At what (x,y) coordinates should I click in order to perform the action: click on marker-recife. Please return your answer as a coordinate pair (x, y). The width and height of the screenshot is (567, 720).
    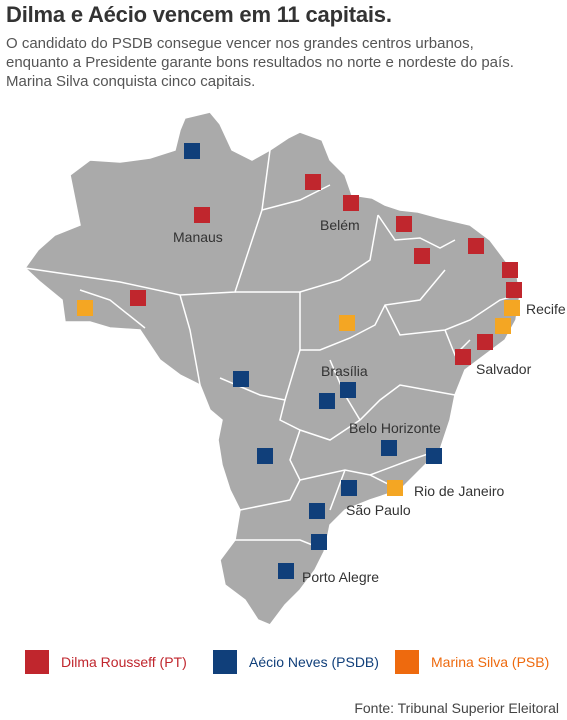
    Looking at the image, I should click on (512, 308).